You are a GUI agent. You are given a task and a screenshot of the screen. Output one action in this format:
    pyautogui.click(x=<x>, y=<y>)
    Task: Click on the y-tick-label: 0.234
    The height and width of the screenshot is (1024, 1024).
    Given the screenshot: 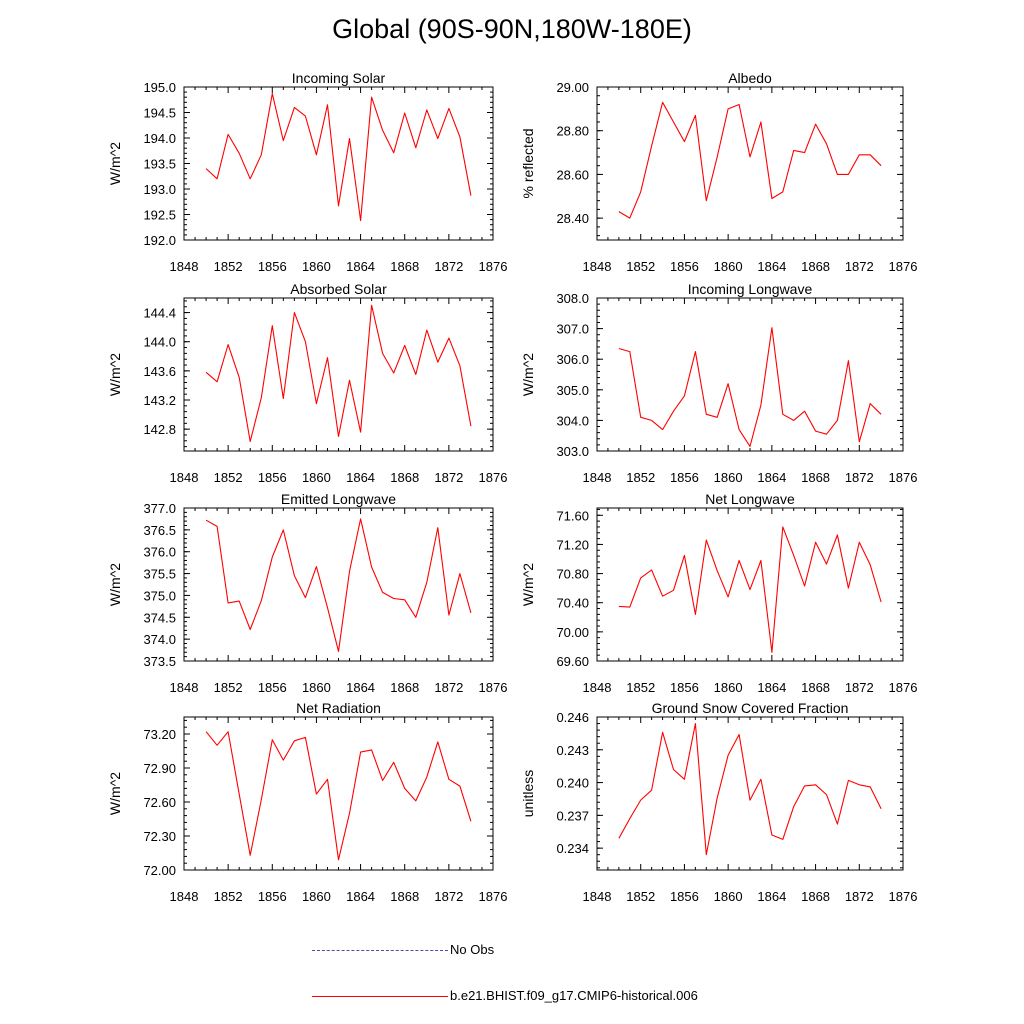 What is the action you would take?
    pyautogui.click(x=572, y=848)
    